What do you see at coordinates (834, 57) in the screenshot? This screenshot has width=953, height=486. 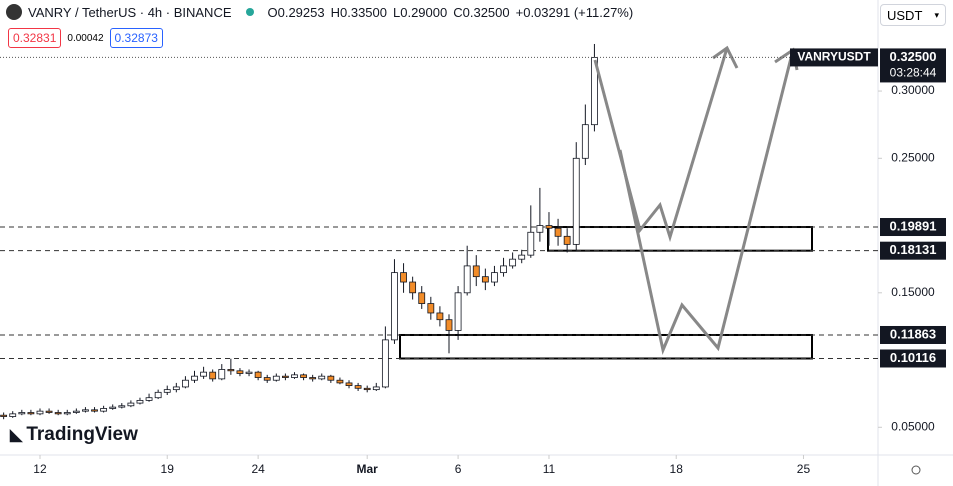 I see `symbol-label-box` at bounding box center [834, 57].